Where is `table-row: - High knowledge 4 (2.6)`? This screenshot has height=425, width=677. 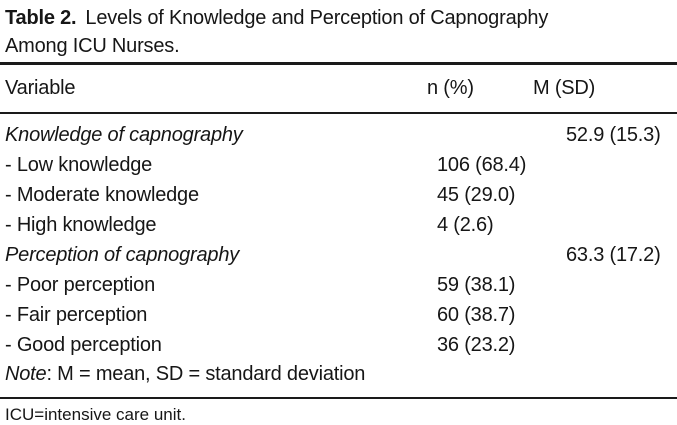 table-row: - High knowledge 4 (2.6) is located at coordinates (338, 225).